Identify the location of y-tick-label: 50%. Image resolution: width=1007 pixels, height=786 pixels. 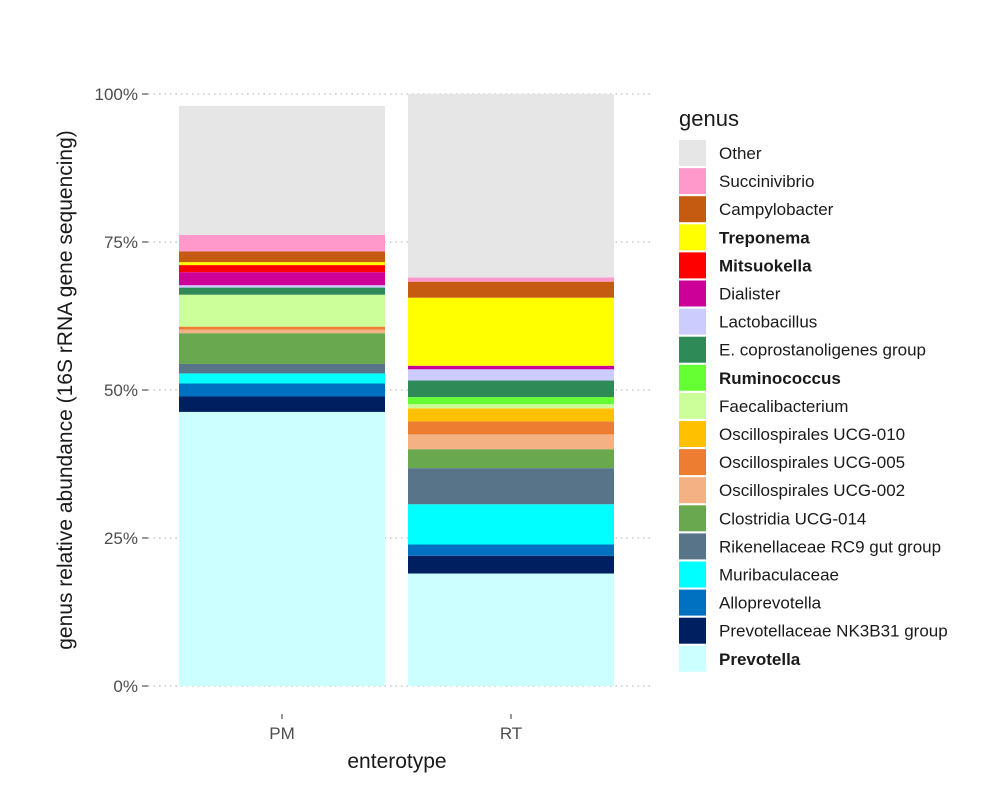
(121, 390).